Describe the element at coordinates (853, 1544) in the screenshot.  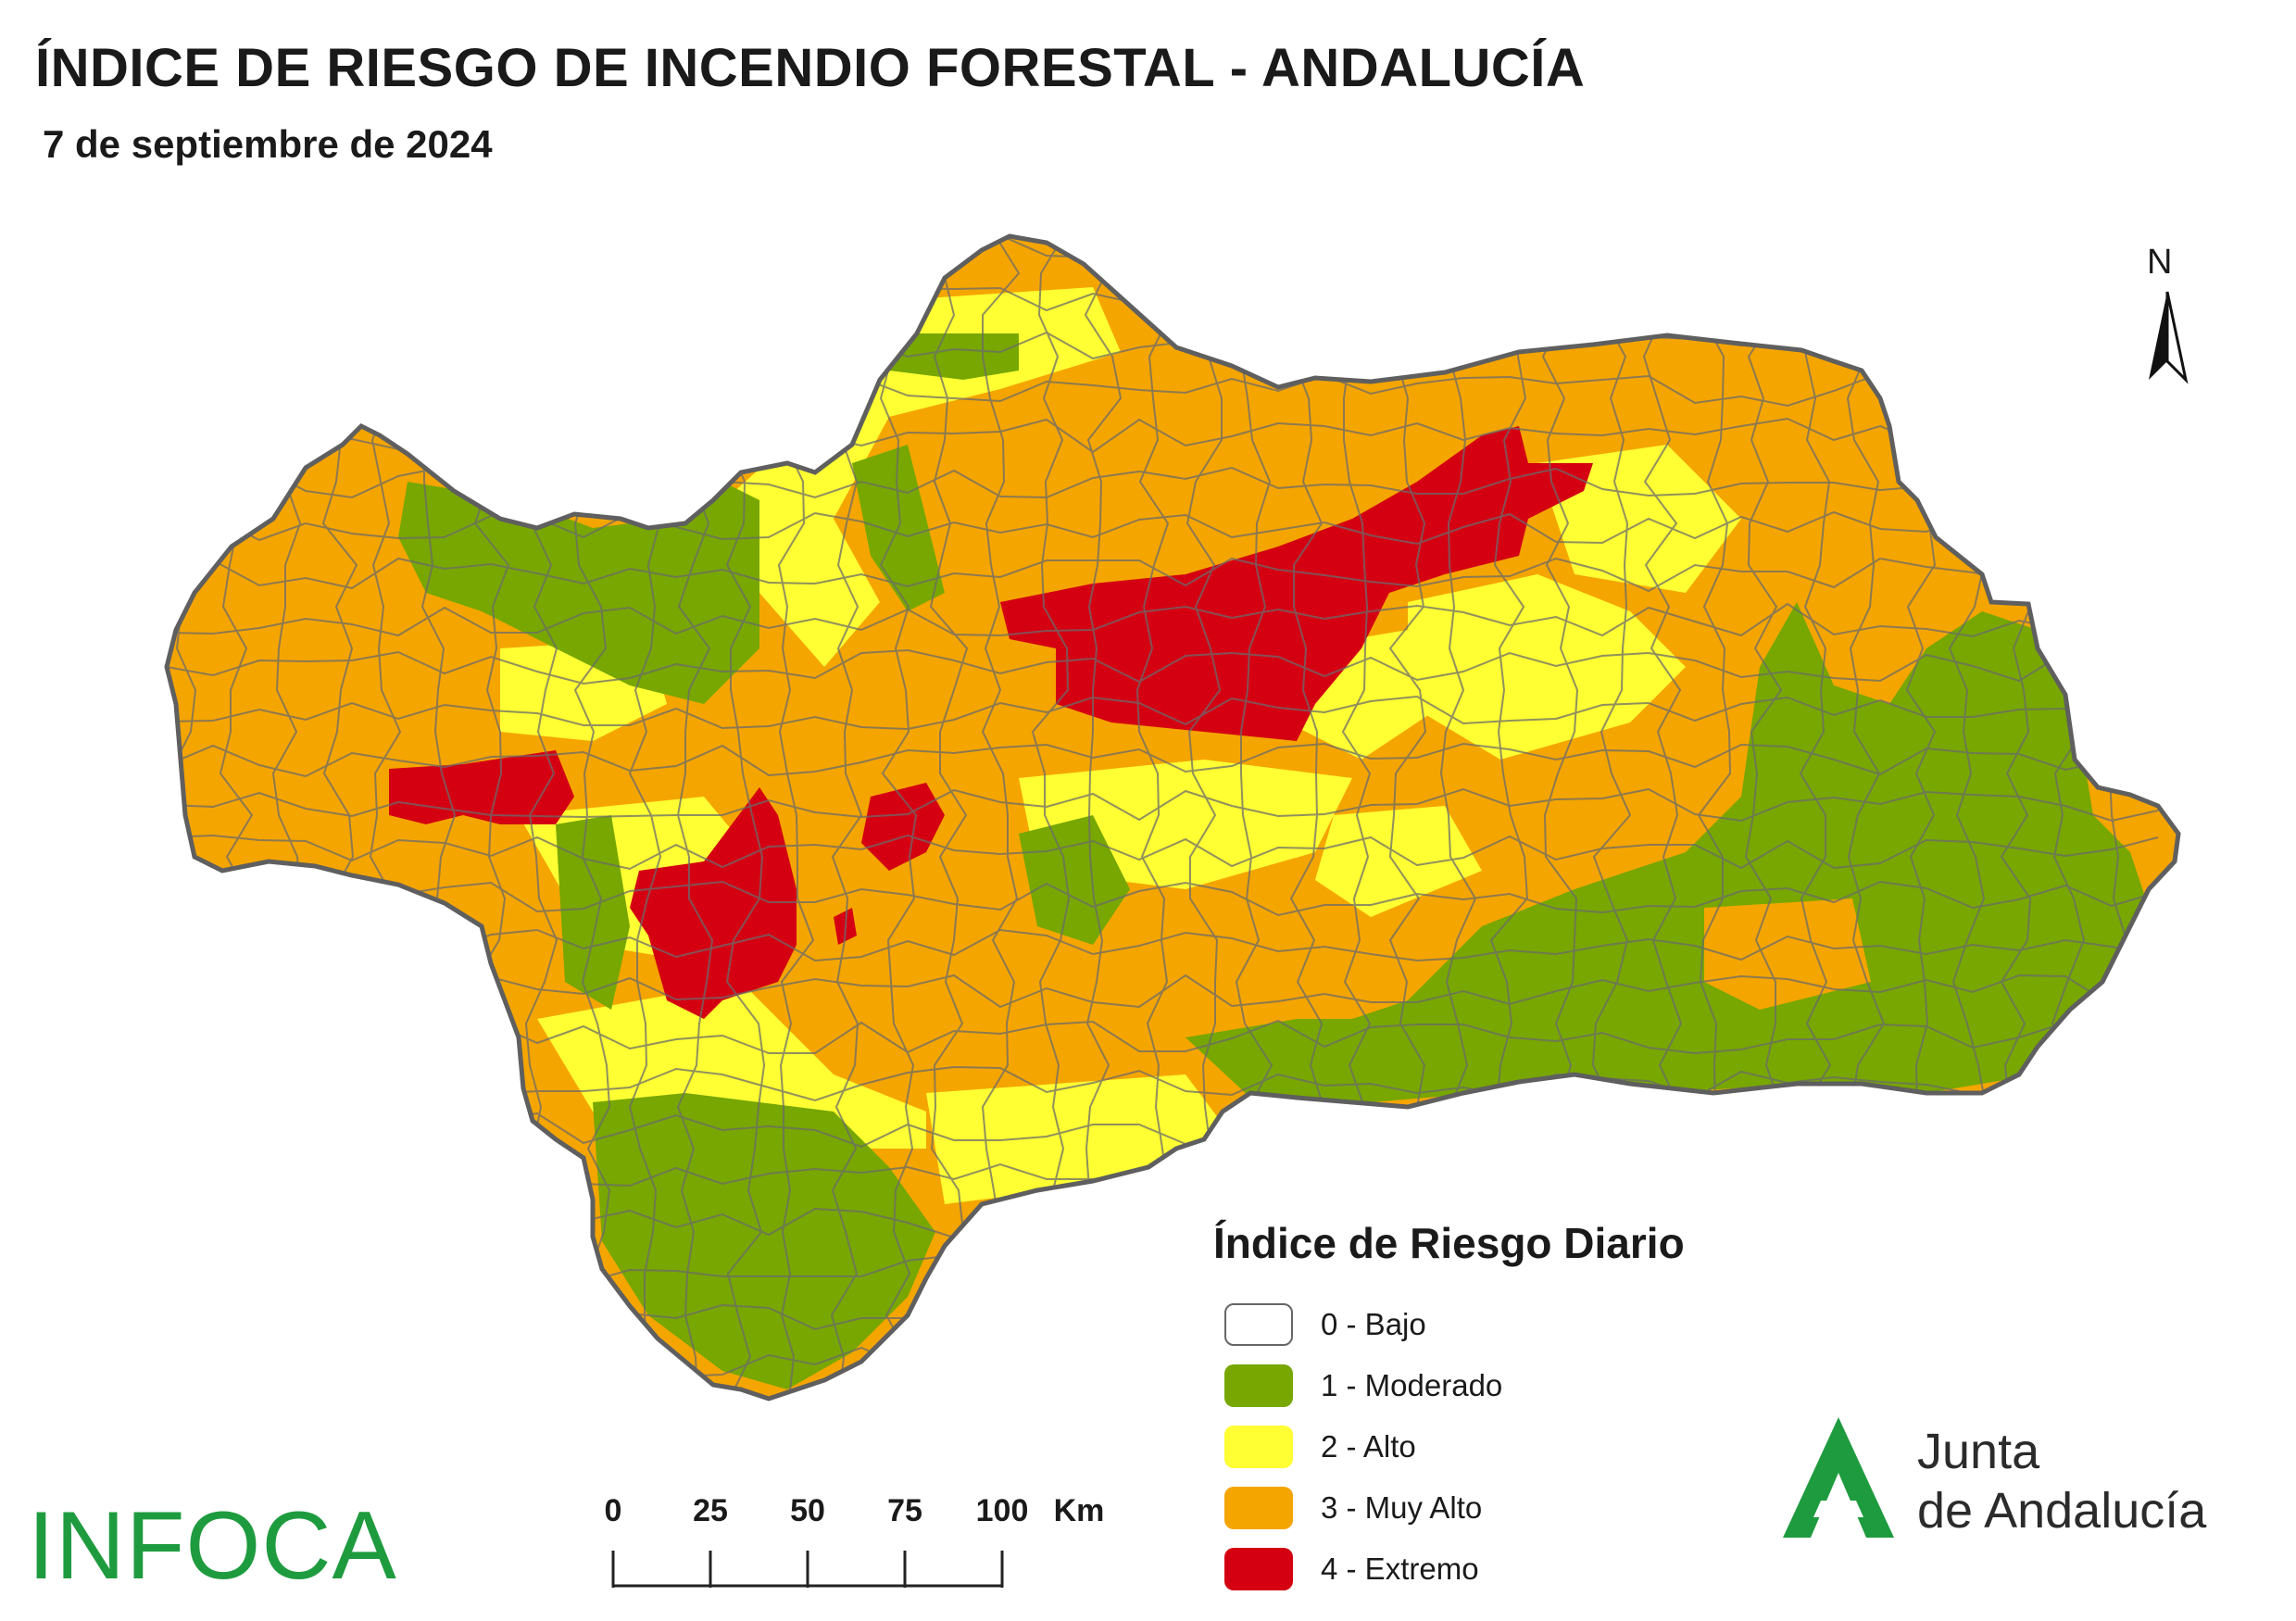
I see `scale-bar: 0 25 50 75 100 Km` at that location.